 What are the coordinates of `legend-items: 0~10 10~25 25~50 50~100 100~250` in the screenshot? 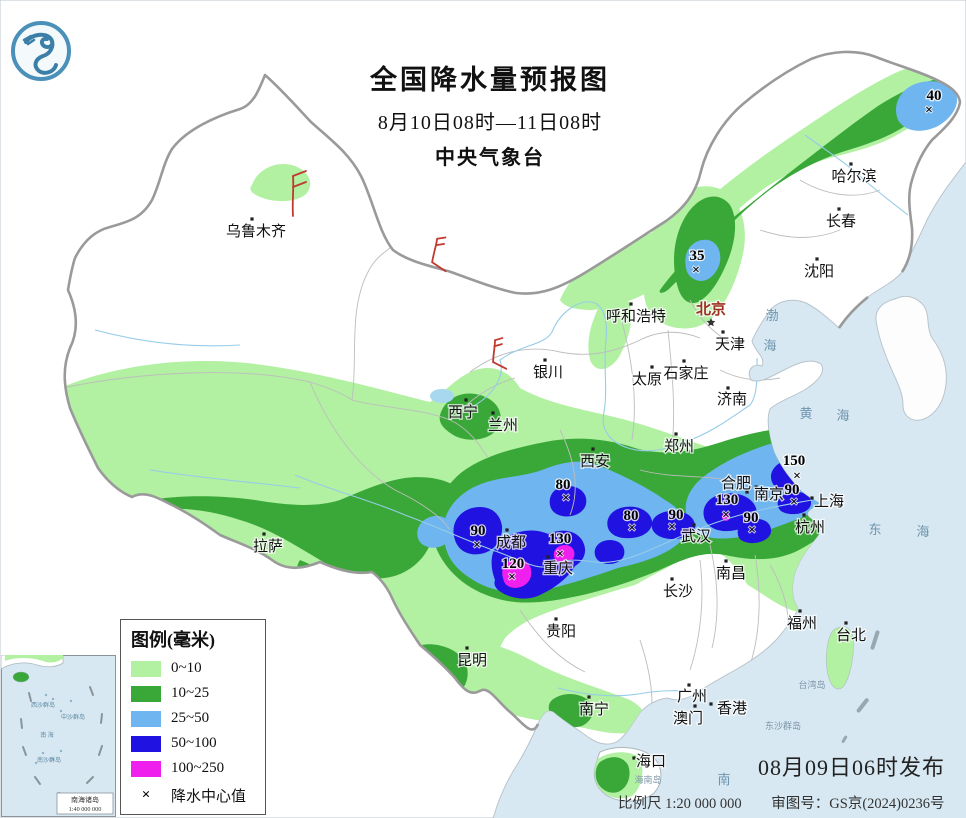 It's located at (194, 718).